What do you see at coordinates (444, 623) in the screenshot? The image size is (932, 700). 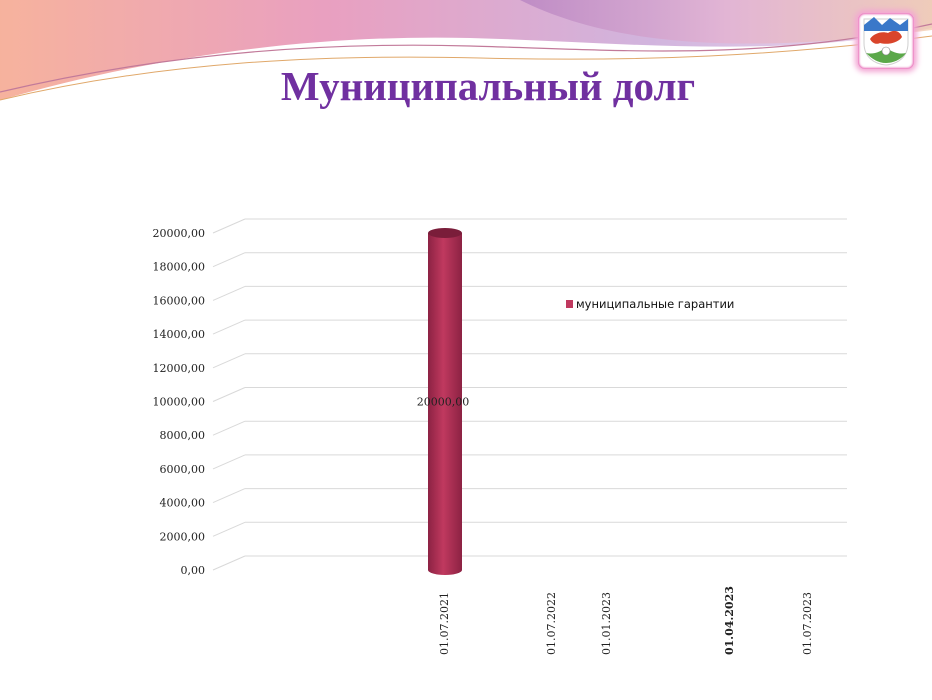 I see `x-tick-label: 01.07.2021` at bounding box center [444, 623].